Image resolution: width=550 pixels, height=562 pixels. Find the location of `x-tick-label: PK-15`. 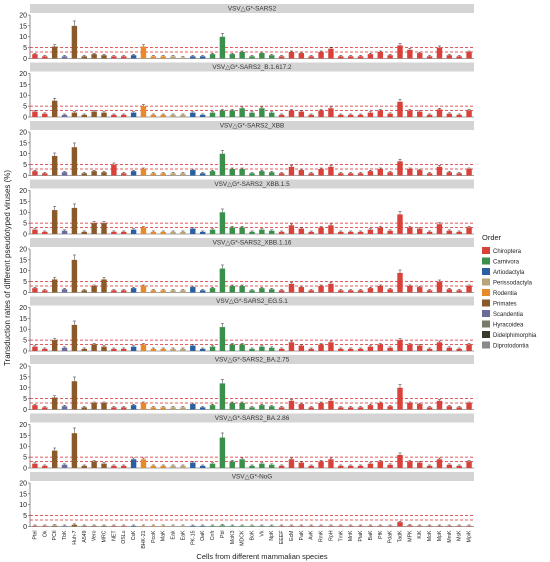

x-tick-label: PK-15 is located at coordinates (193, 537).